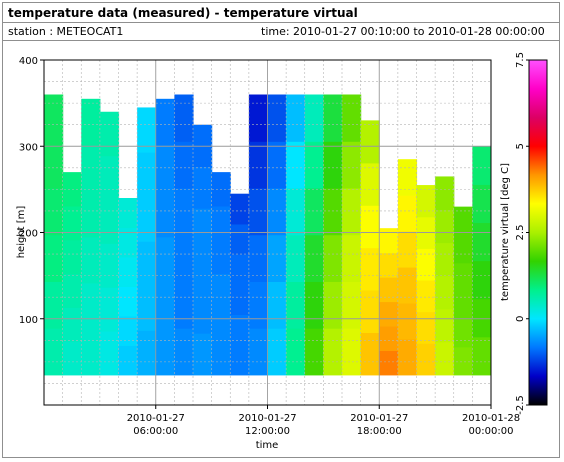 The width and height of the screenshot is (564, 462). I want to click on y-tick-label: 100, so click(28, 320).